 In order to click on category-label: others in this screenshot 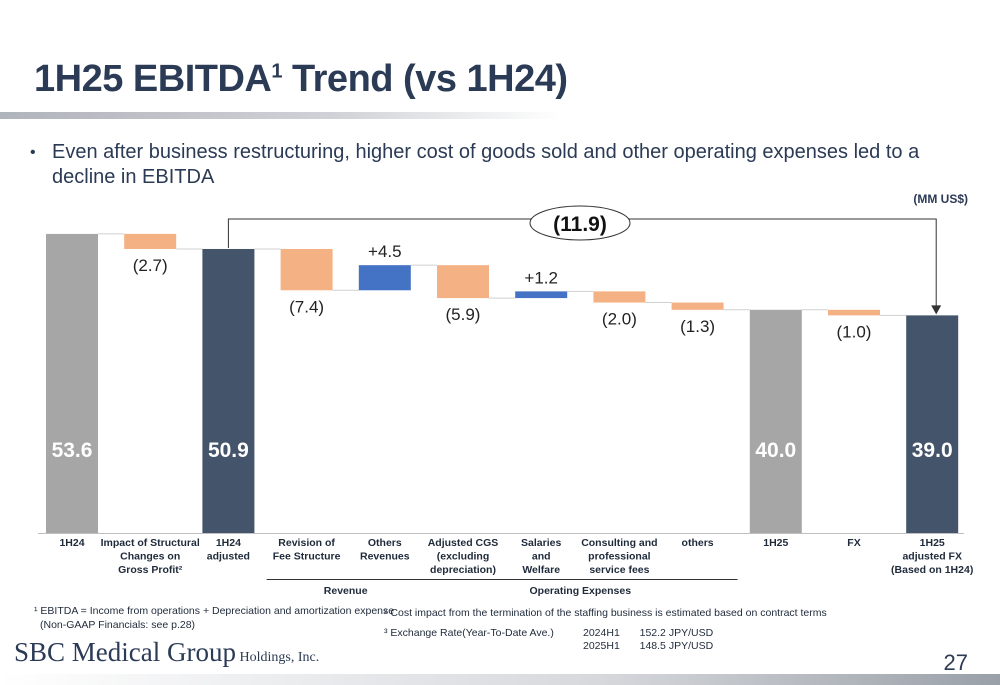, I will do `click(698, 543)`.